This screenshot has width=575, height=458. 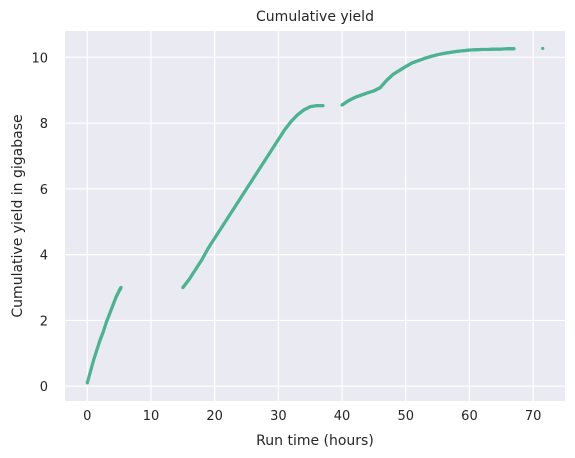 What do you see at coordinates (214, 416) in the screenshot?
I see `x-tick-label: 20` at bounding box center [214, 416].